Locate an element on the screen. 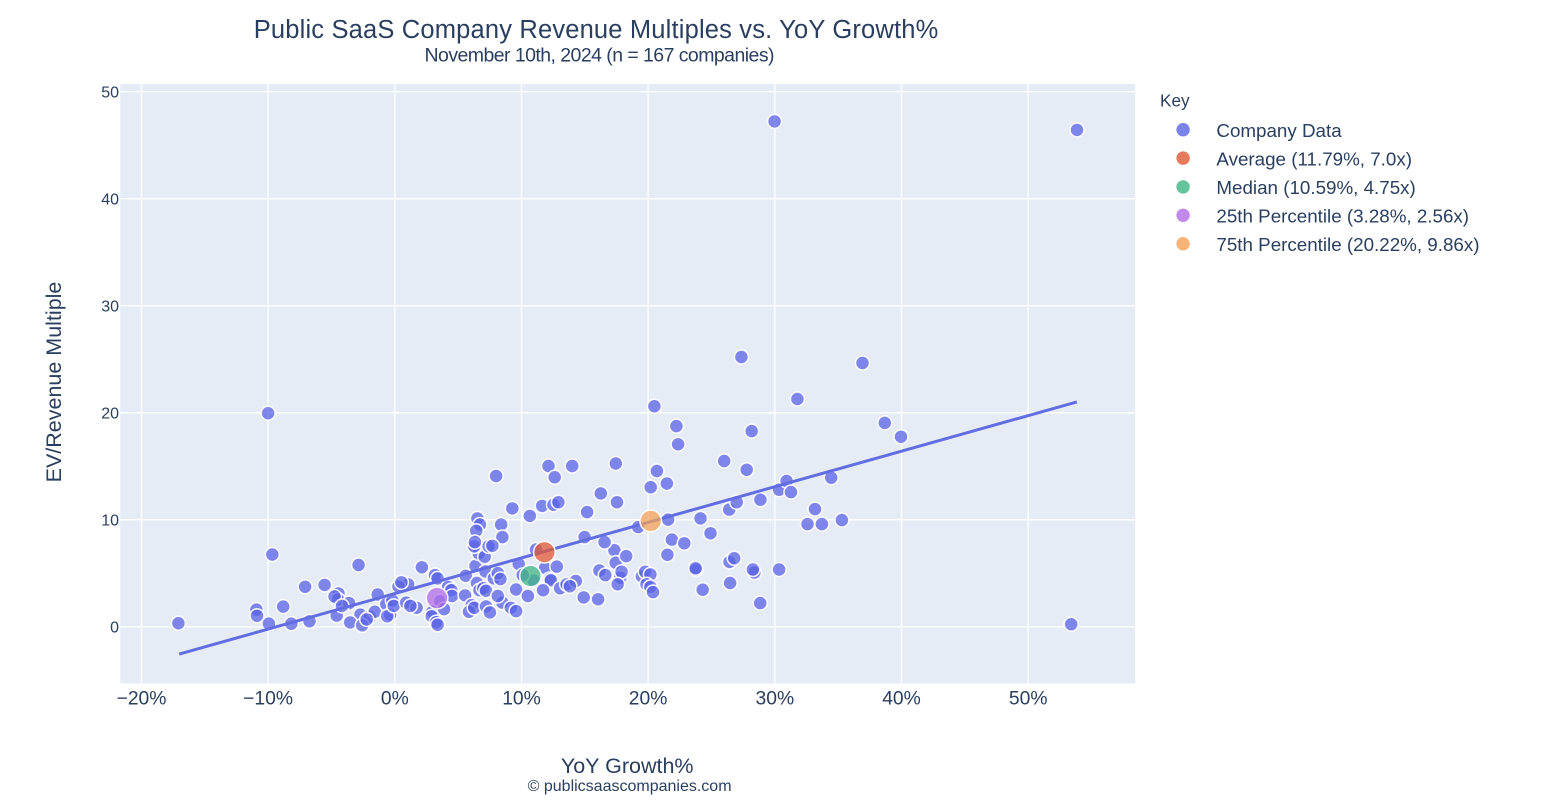 Image resolution: width=1566 pixels, height=802 pixels. svg-text: EV/Revenue Multiple is located at coordinates (54, 382).